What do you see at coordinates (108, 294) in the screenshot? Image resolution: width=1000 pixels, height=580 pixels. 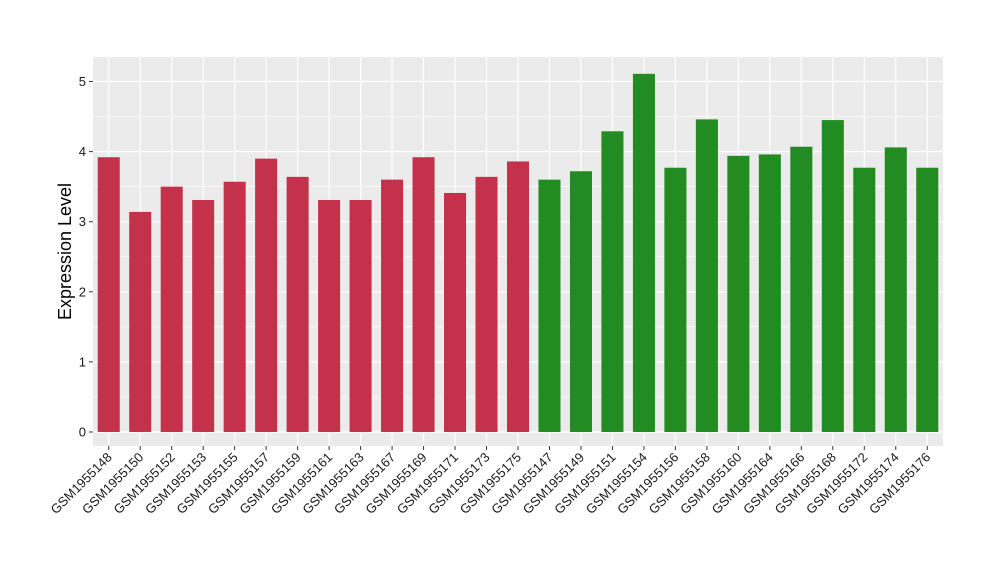 I see `bar-GSM1955148` at bounding box center [108, 294].